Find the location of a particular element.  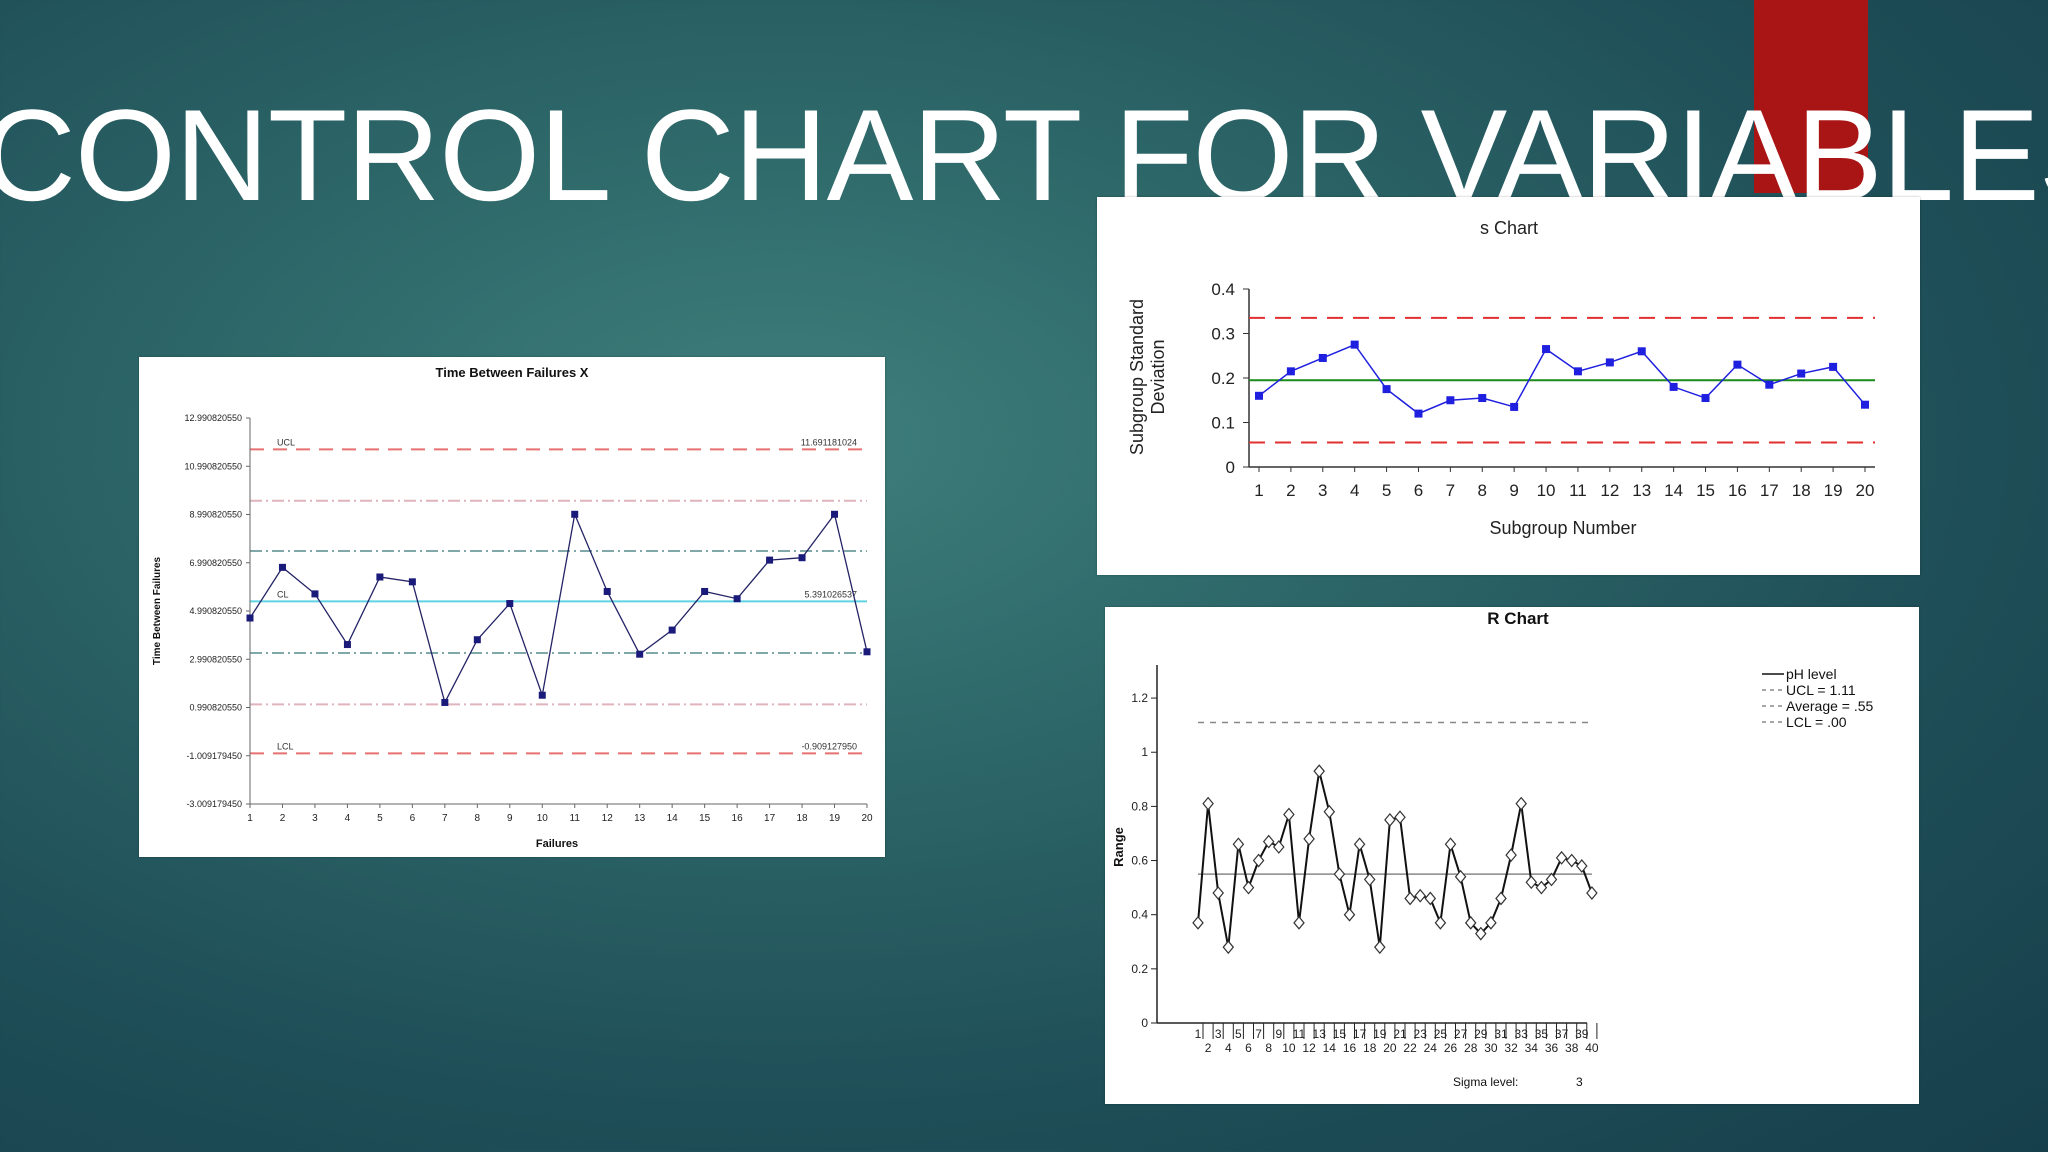

r-chart-y-tick-label: 0.8 is located at coordinates (1139, 806).